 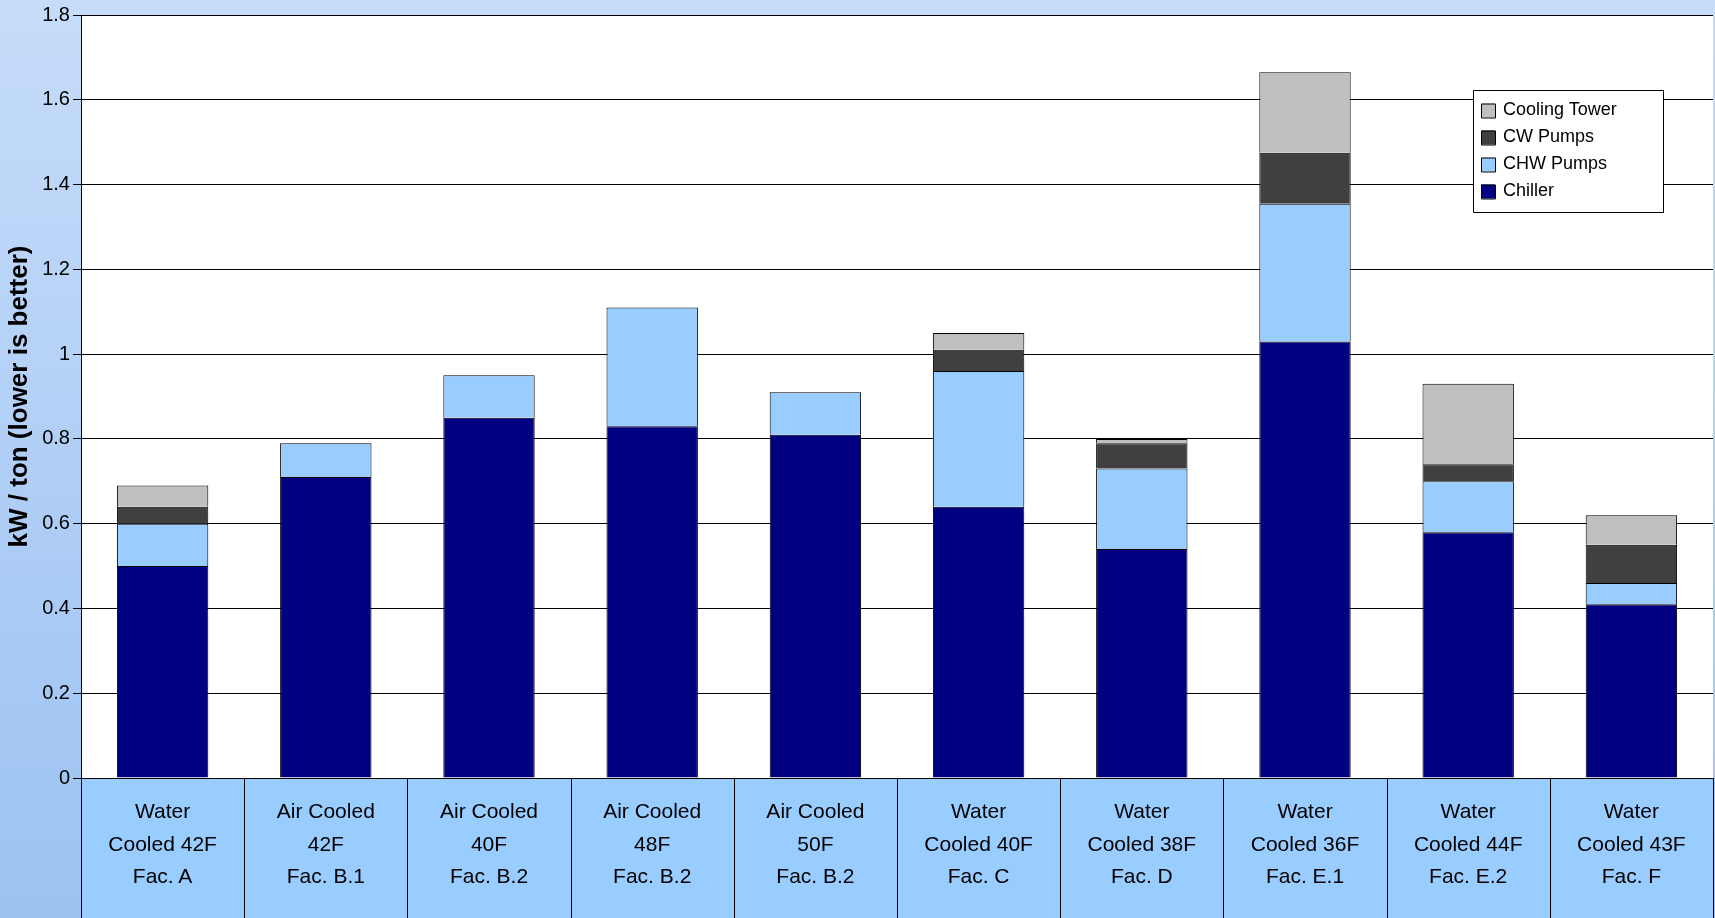 I want to click on y-tick-label: 0.6, so click(x=56, y=522).